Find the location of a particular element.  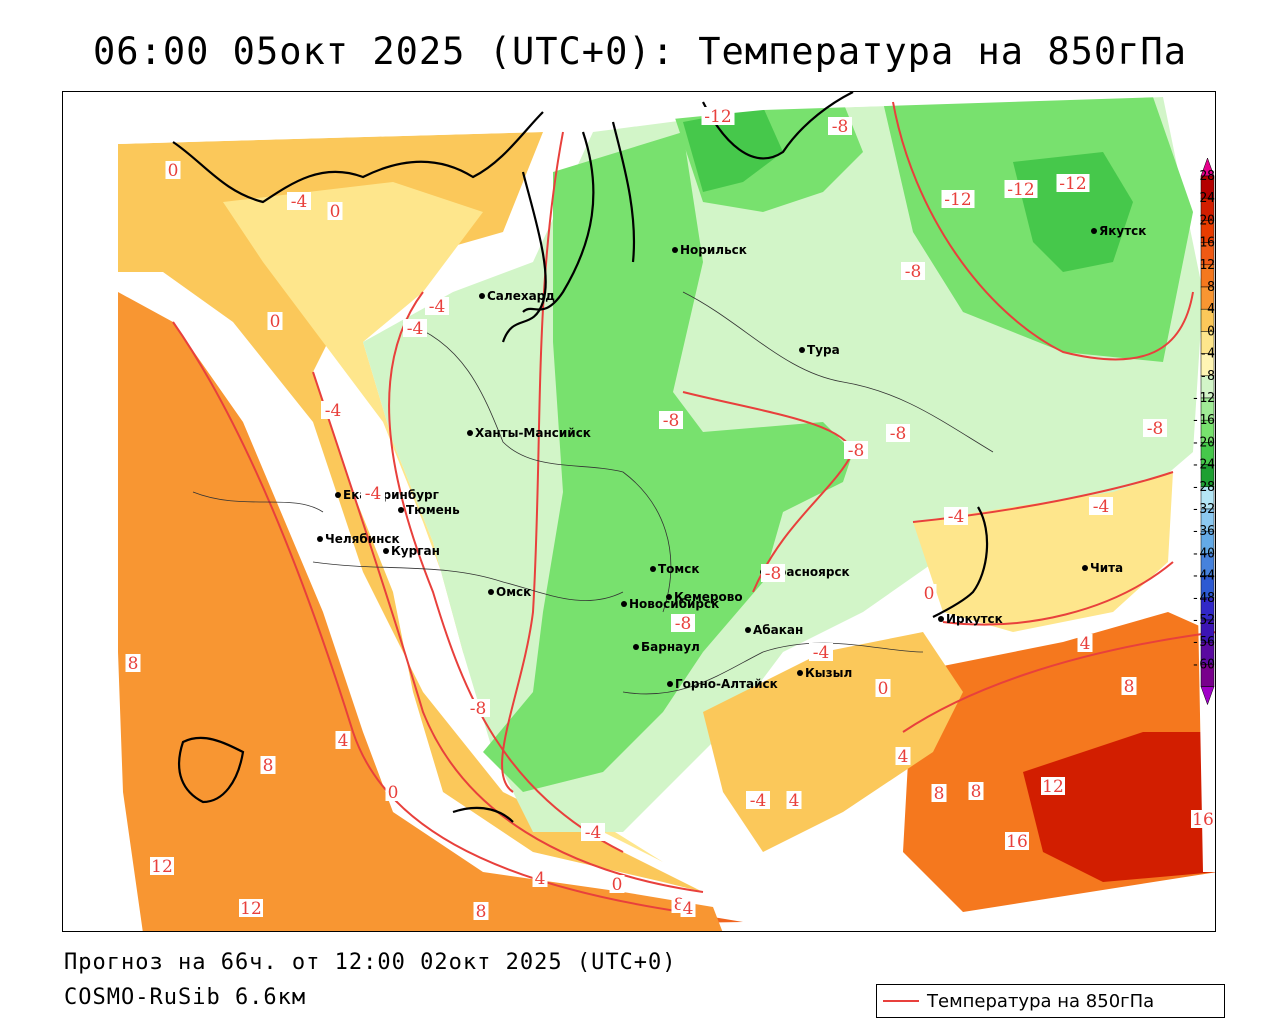

isotherm-label: 12 is located at coordinates (1053, 787).